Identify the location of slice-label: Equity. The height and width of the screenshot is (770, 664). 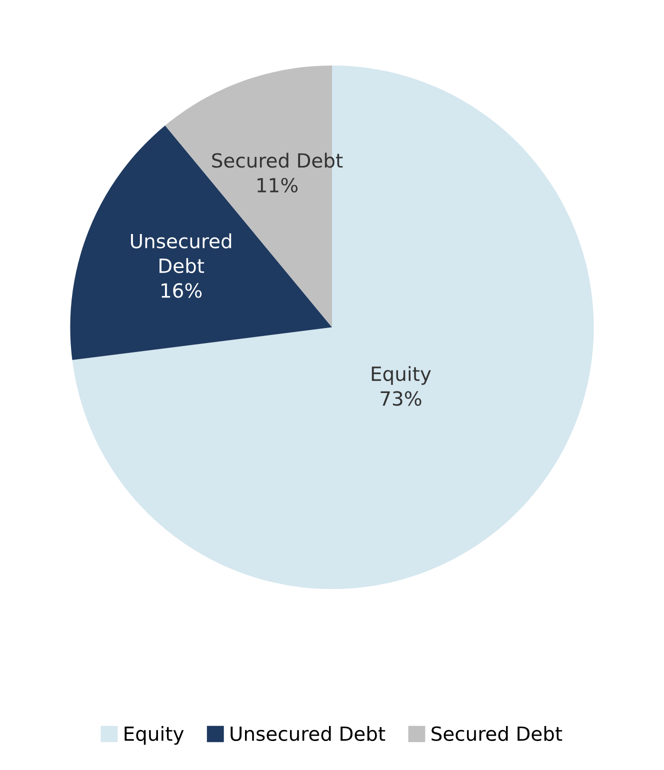
(401, 375).